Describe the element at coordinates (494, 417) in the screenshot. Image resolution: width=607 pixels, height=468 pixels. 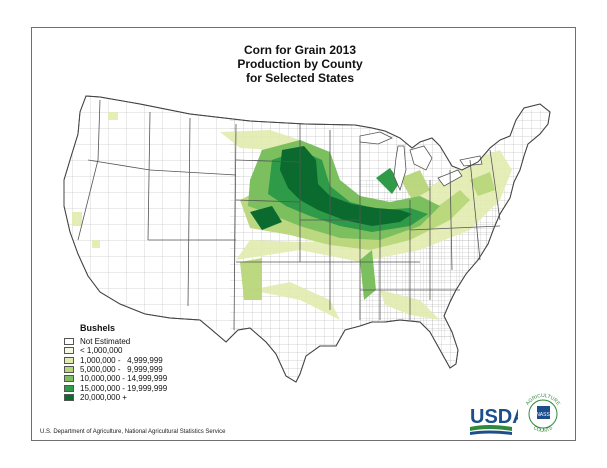
I see `usda-logo-text: USDA` at that location.